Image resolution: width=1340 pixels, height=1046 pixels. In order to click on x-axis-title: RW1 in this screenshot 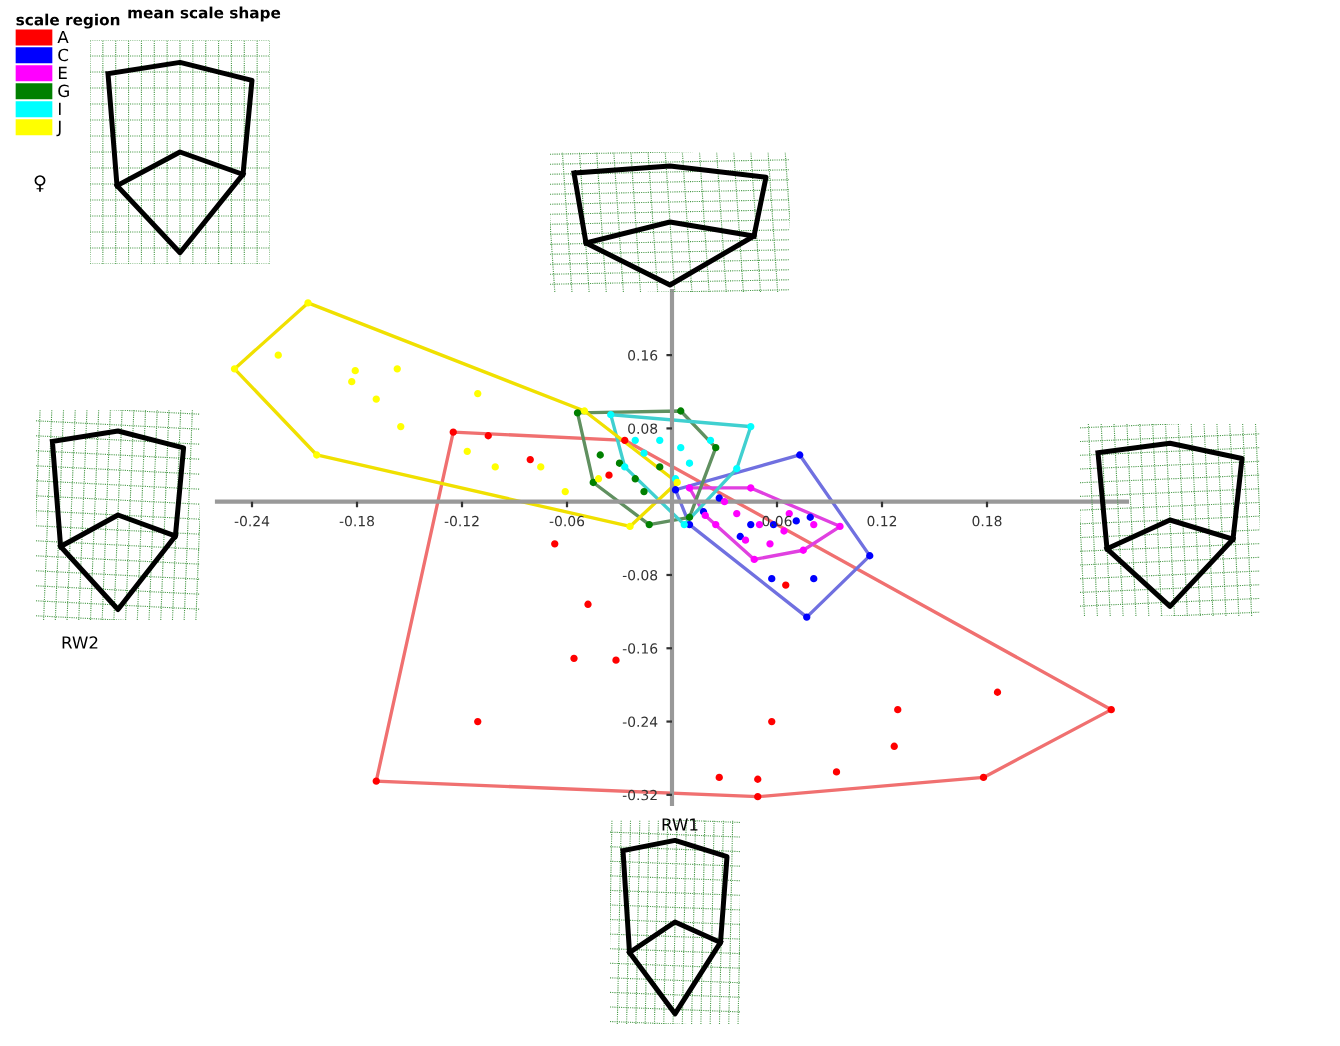, I will do `click(680, 824)`.